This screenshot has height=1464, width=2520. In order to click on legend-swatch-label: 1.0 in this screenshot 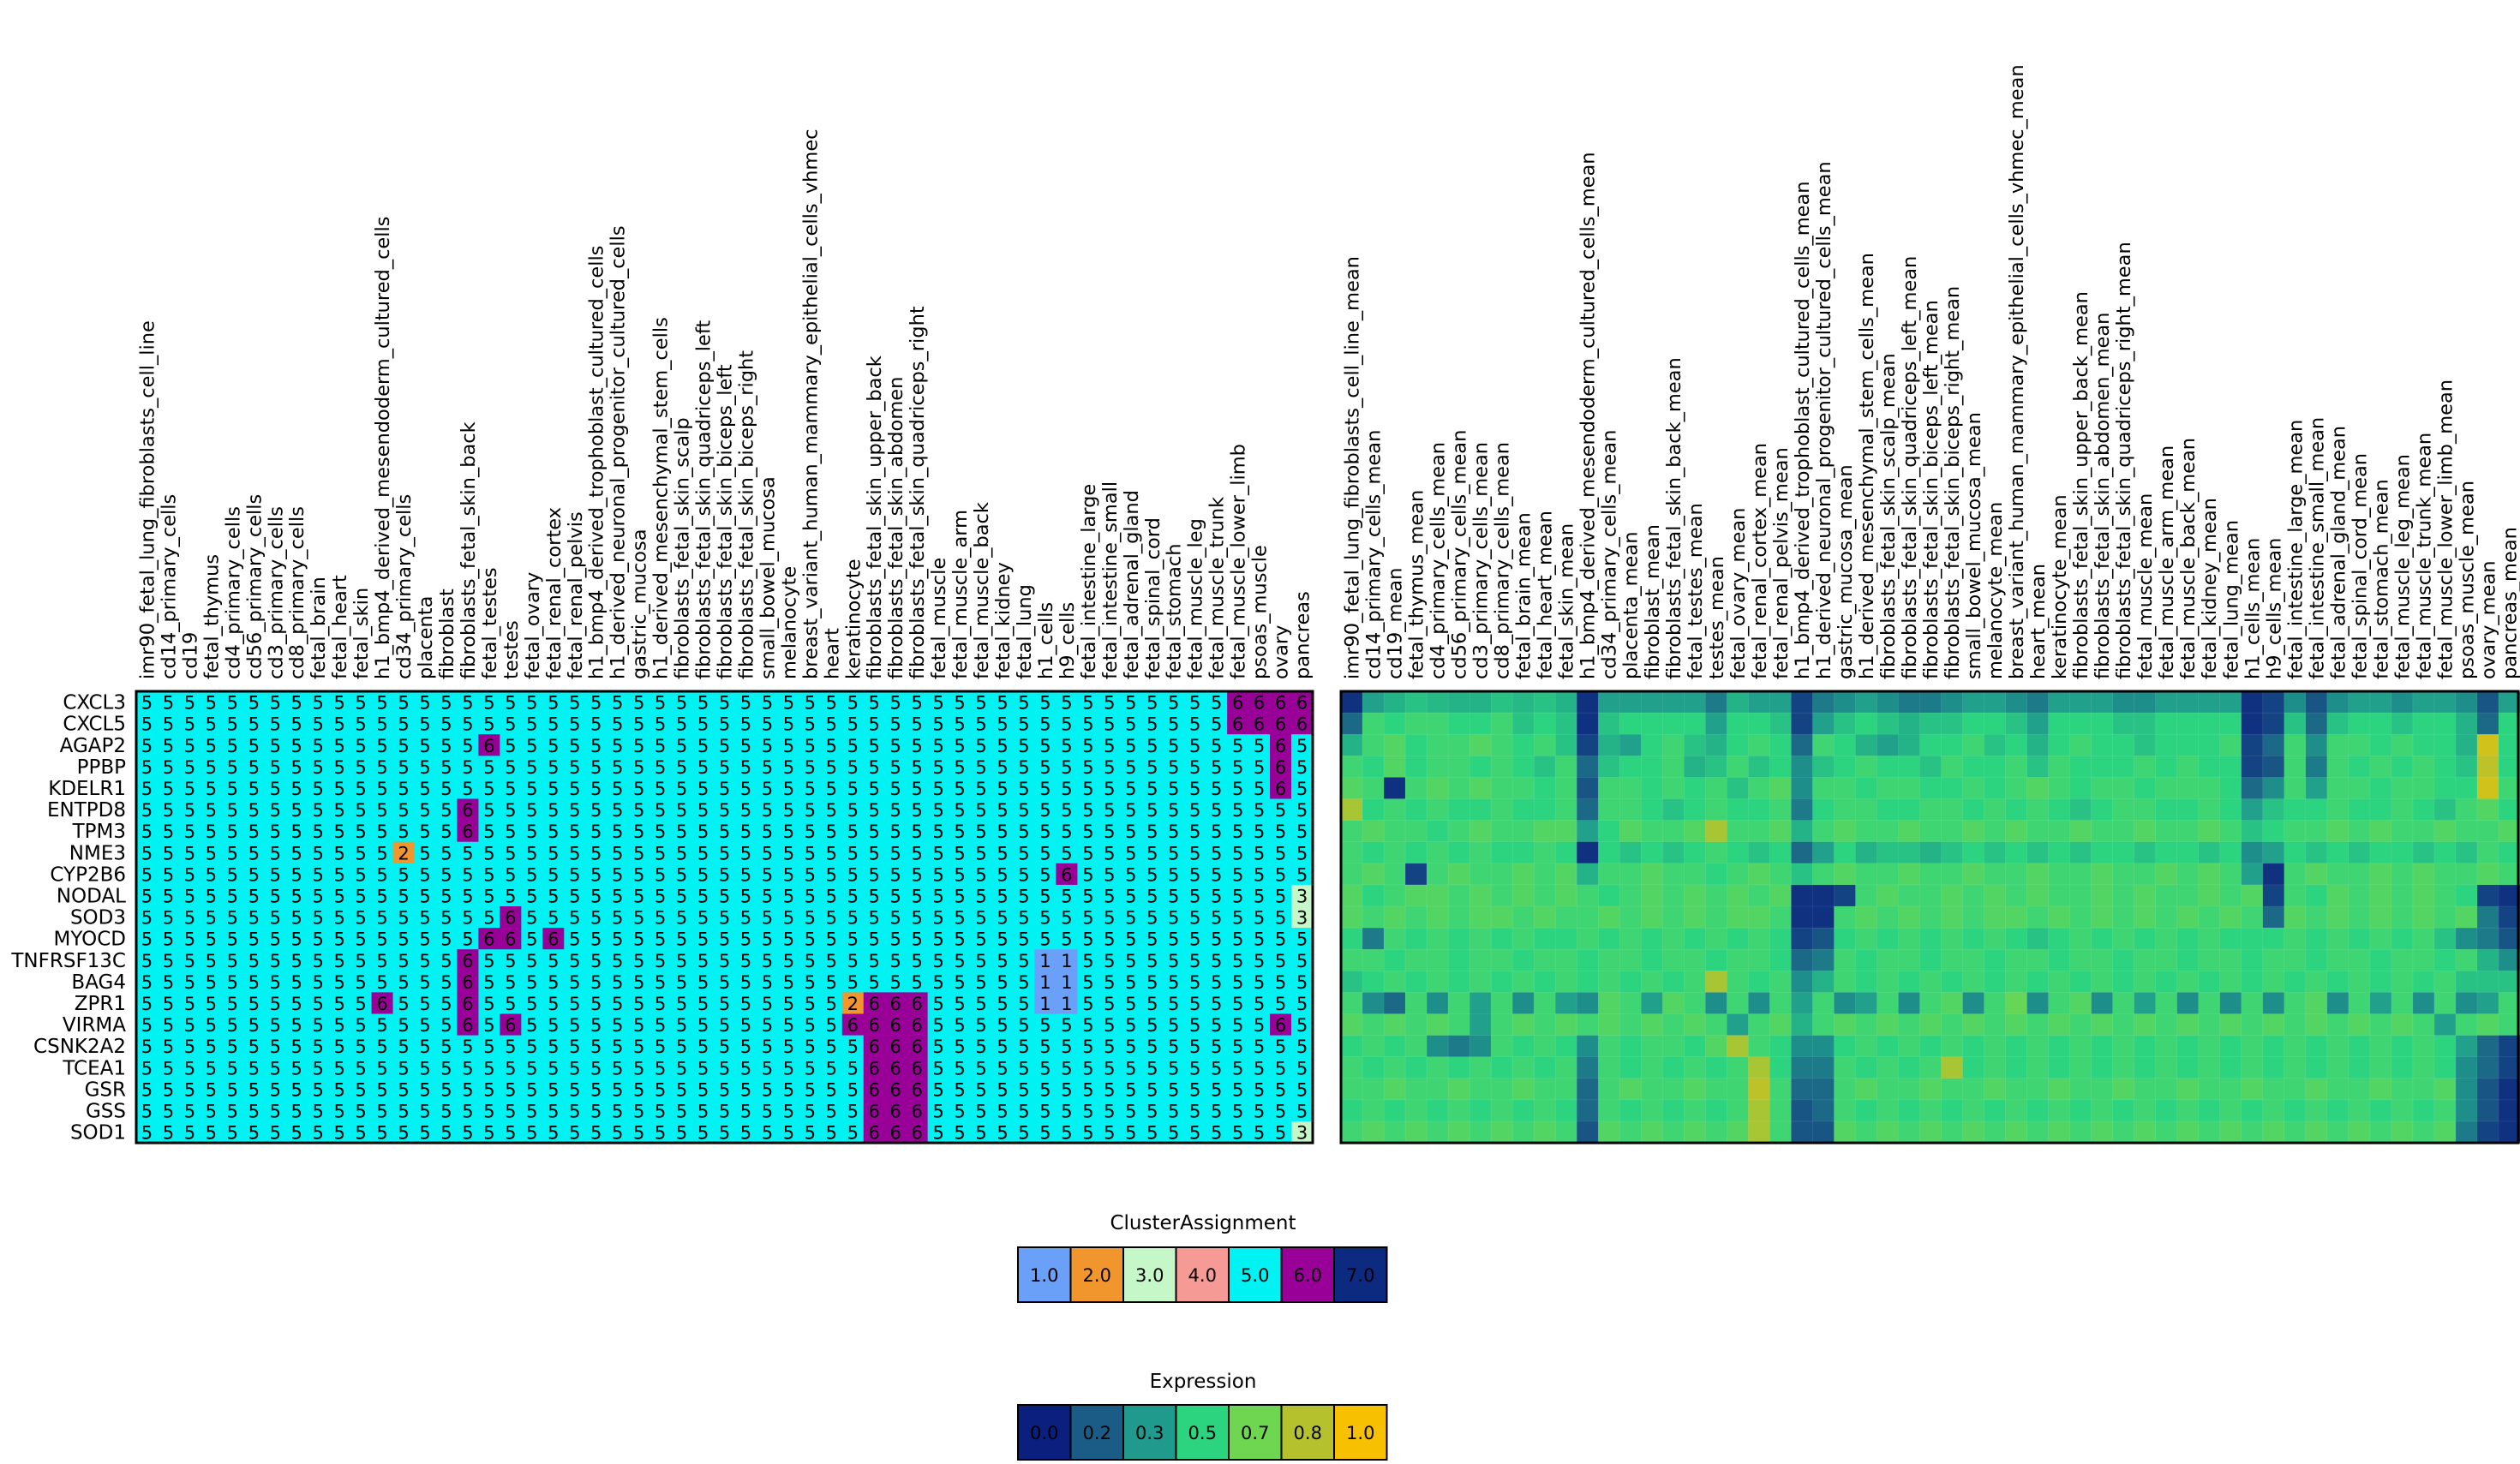, I will do `click(1044, 1275)`.